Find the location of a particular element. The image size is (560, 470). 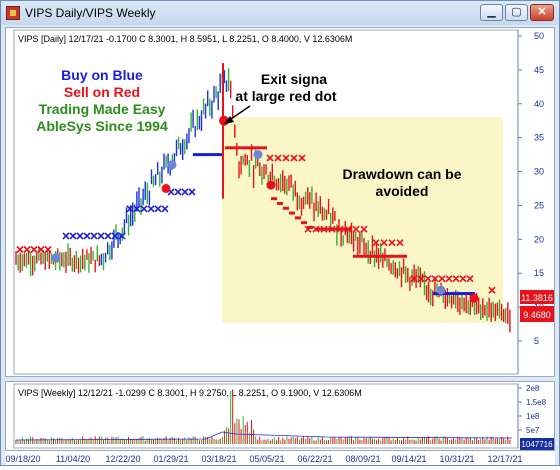

window-title: VIPS Daily/VIPS Weekly is located at coordinates (90, 13).